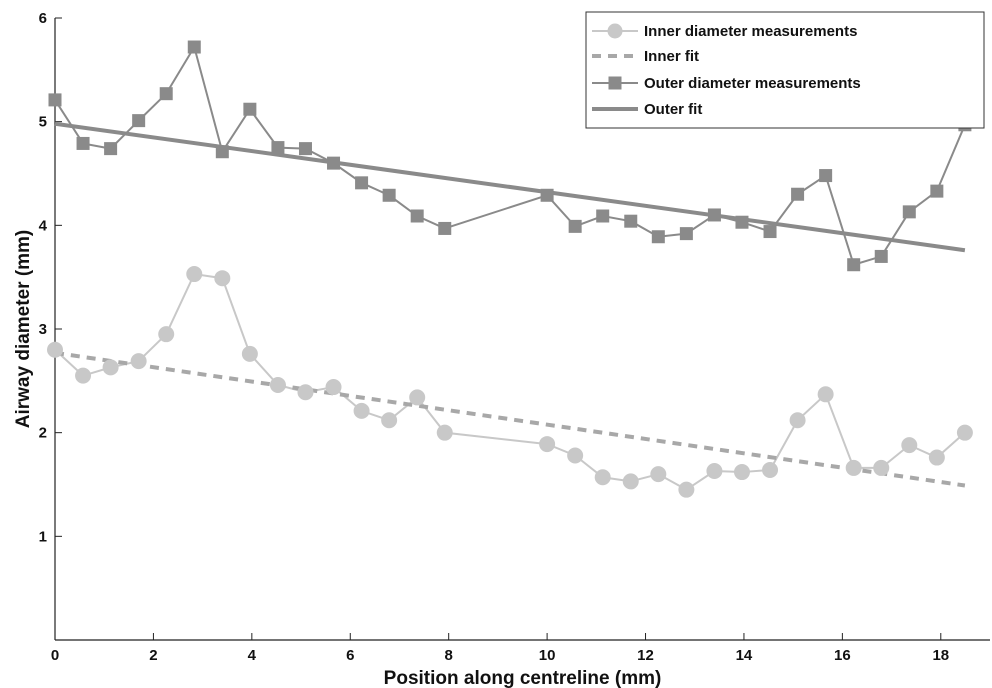 Image resolution: width=992 pixels, height=688 pixels. I want to click on x-tick-label: 6, so click(350, 655).